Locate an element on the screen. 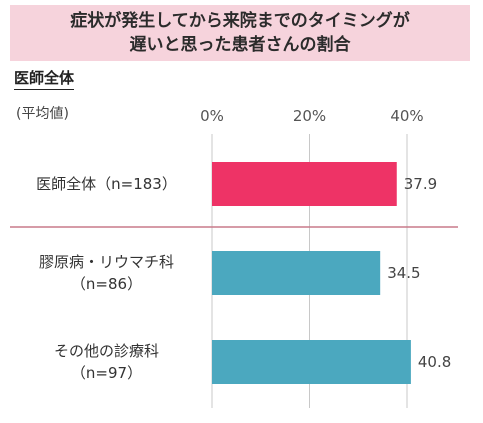 This screenshot has height=423, width=483. category-label-0: 医師全体（n=183） is located at coordinates (106, 184).